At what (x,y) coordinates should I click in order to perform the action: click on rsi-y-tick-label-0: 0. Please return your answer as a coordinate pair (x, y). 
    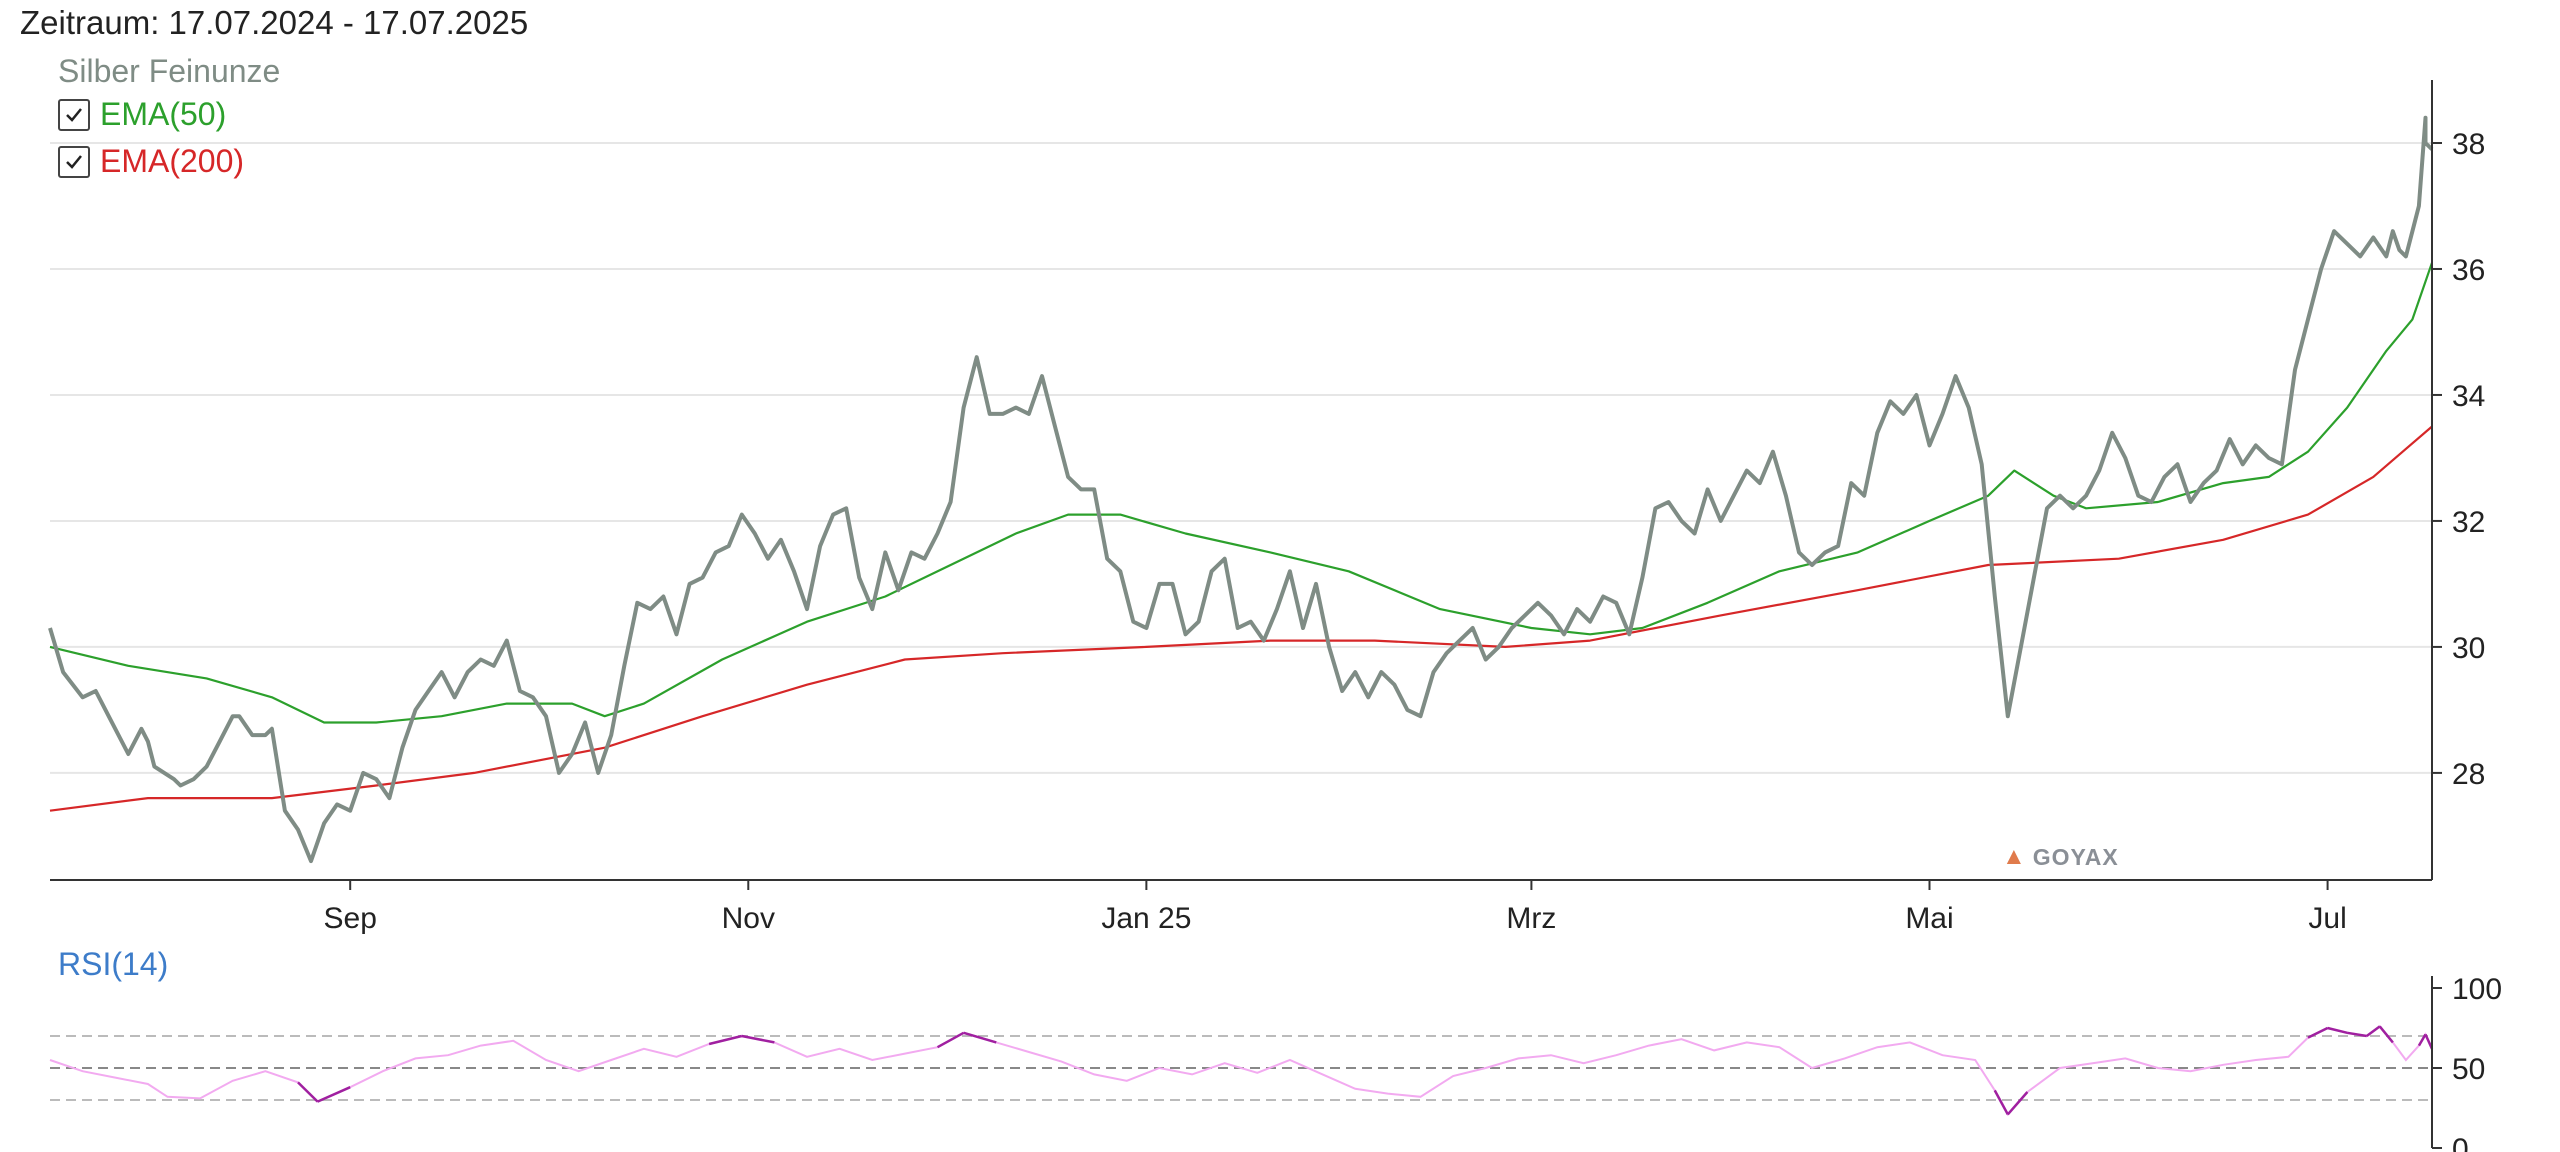
    Looking at the image, I should click on (2460, 1142).